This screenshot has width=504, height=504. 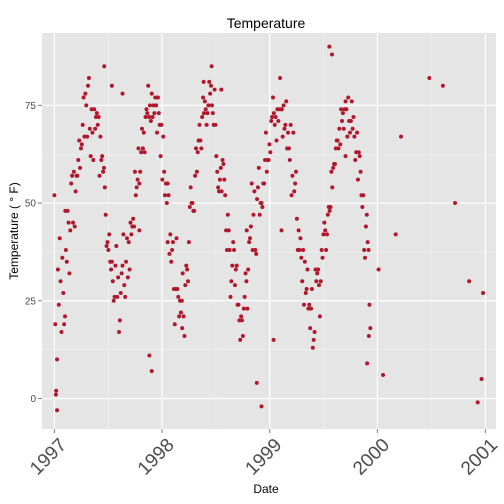 I want to click on chart-title: Temperature, so click(x=266, y=23).